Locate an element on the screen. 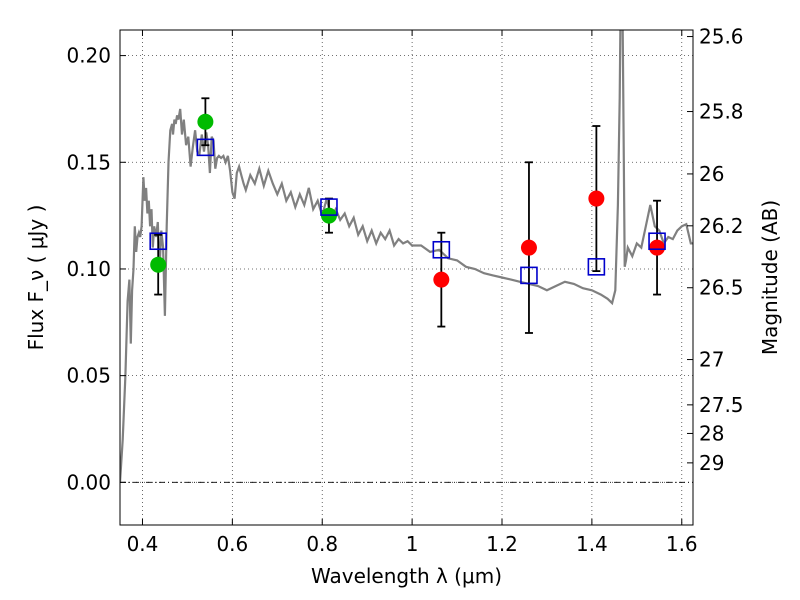  right-tick-label: 25.6 is located at coordinates (721, 37).